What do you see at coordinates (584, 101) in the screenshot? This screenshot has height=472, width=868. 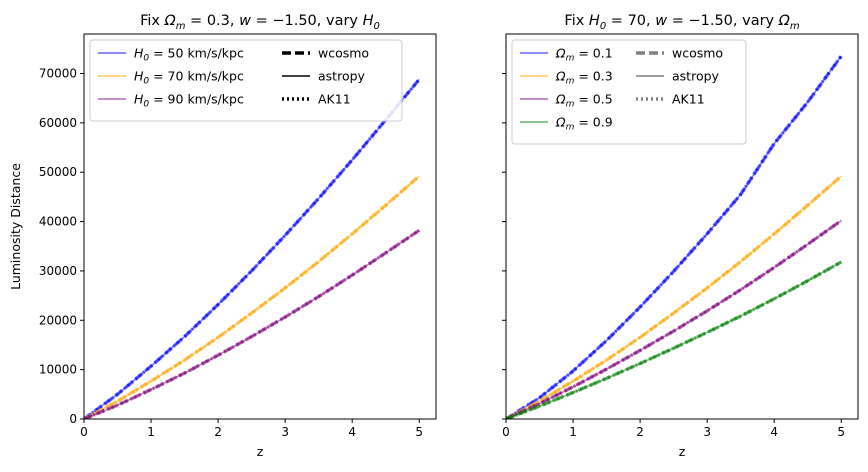 I see `legend-label: Ωm = 0.5` at bounding box center [584, 101].